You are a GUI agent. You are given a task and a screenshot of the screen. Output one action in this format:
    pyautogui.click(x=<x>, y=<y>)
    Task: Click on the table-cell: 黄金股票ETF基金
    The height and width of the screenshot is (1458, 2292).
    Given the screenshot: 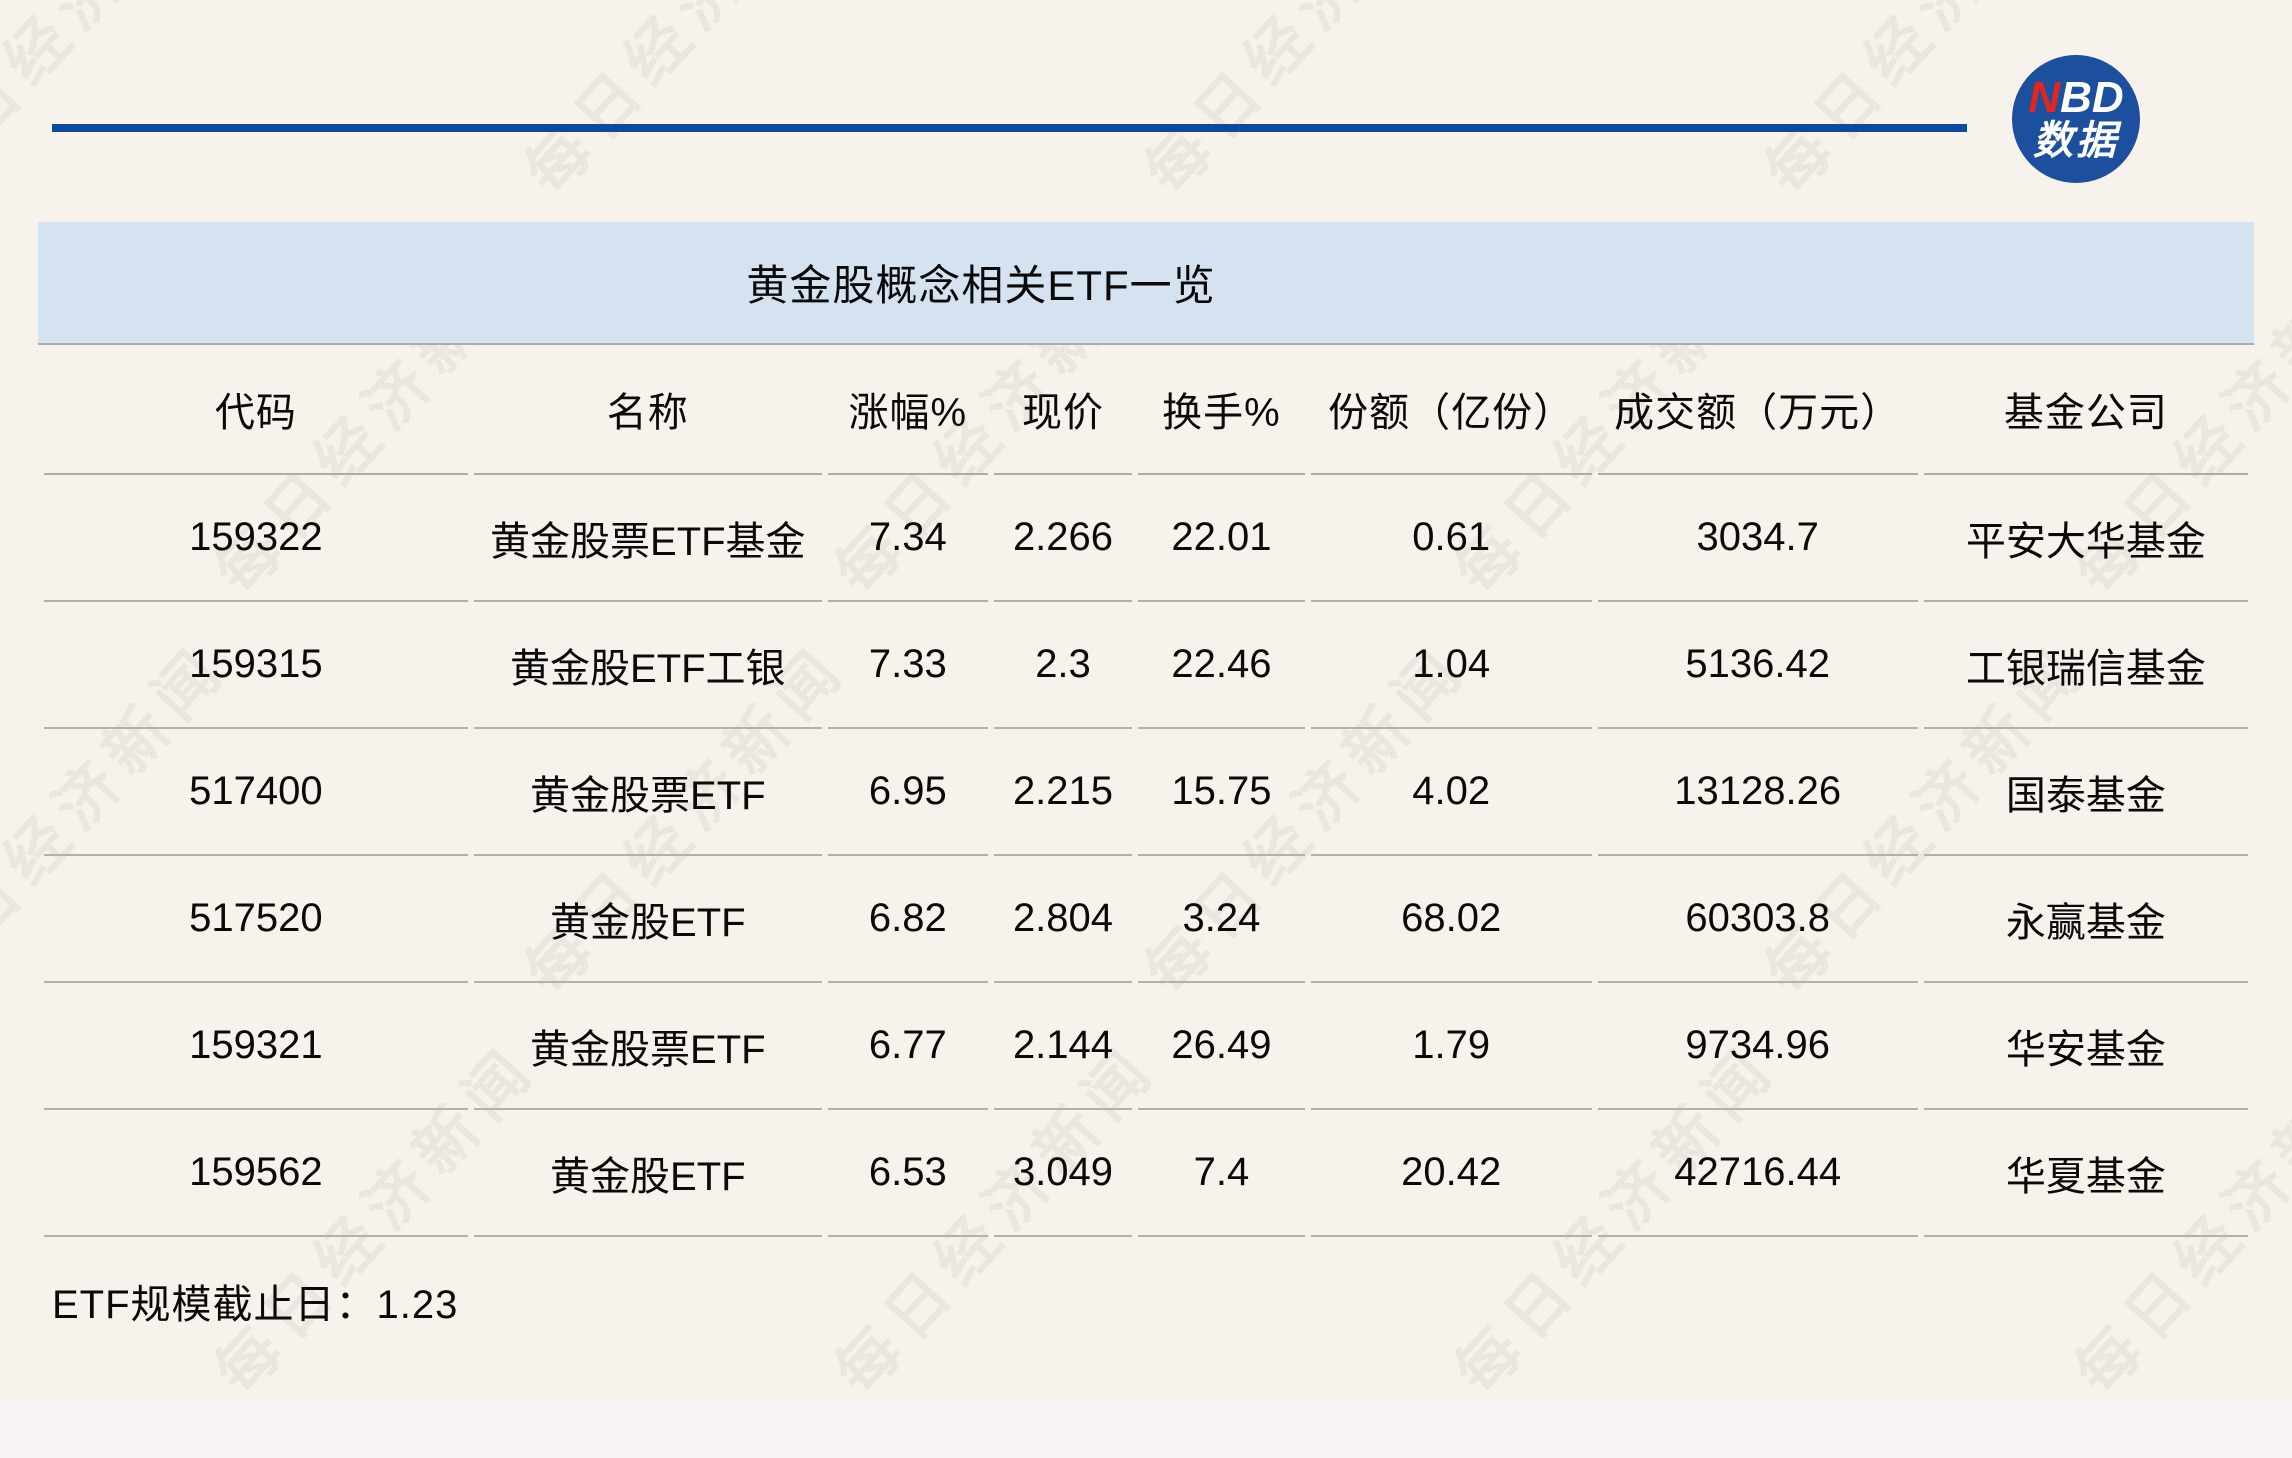 What is the action you would take?
    pyautogui.click(x=647, y=538)
    